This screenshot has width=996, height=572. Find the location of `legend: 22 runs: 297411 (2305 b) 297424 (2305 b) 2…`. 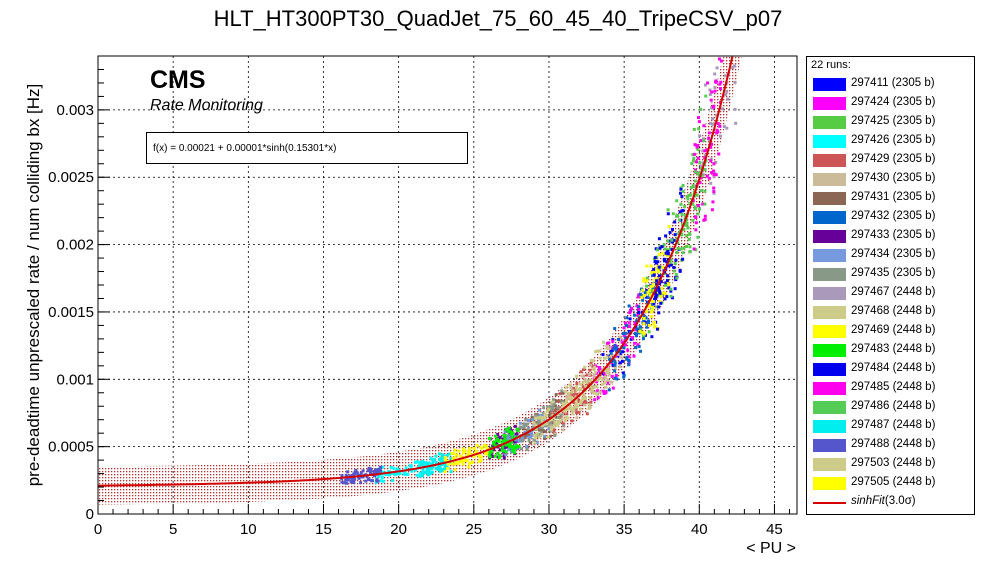

legend: 22 runs: 297411 (2305 b) 297424 (2305 b) 2… is located at coordinates (890, 285).